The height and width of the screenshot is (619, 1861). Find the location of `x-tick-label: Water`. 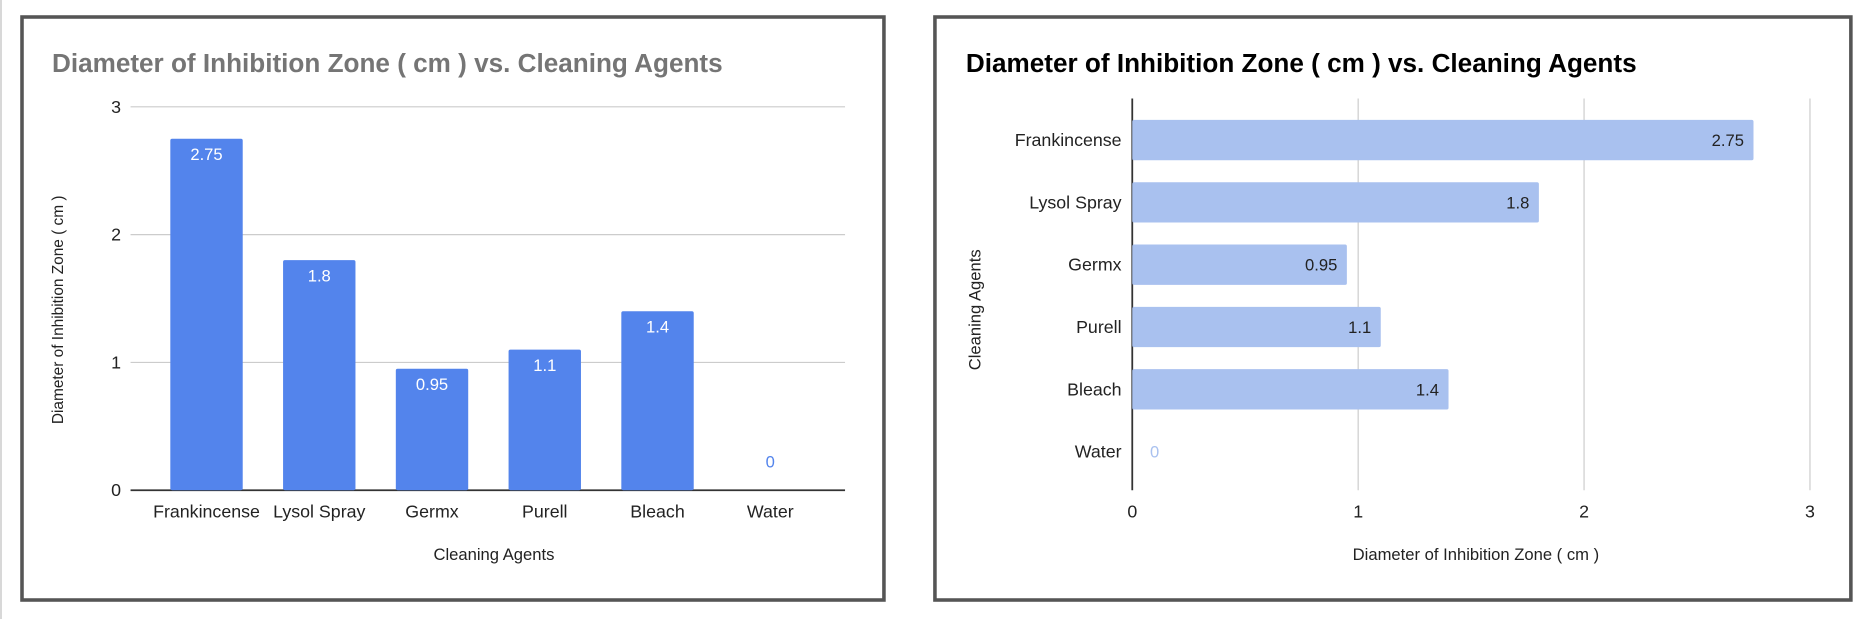

x-tick-label: Water is located at coordinates (770, 512).